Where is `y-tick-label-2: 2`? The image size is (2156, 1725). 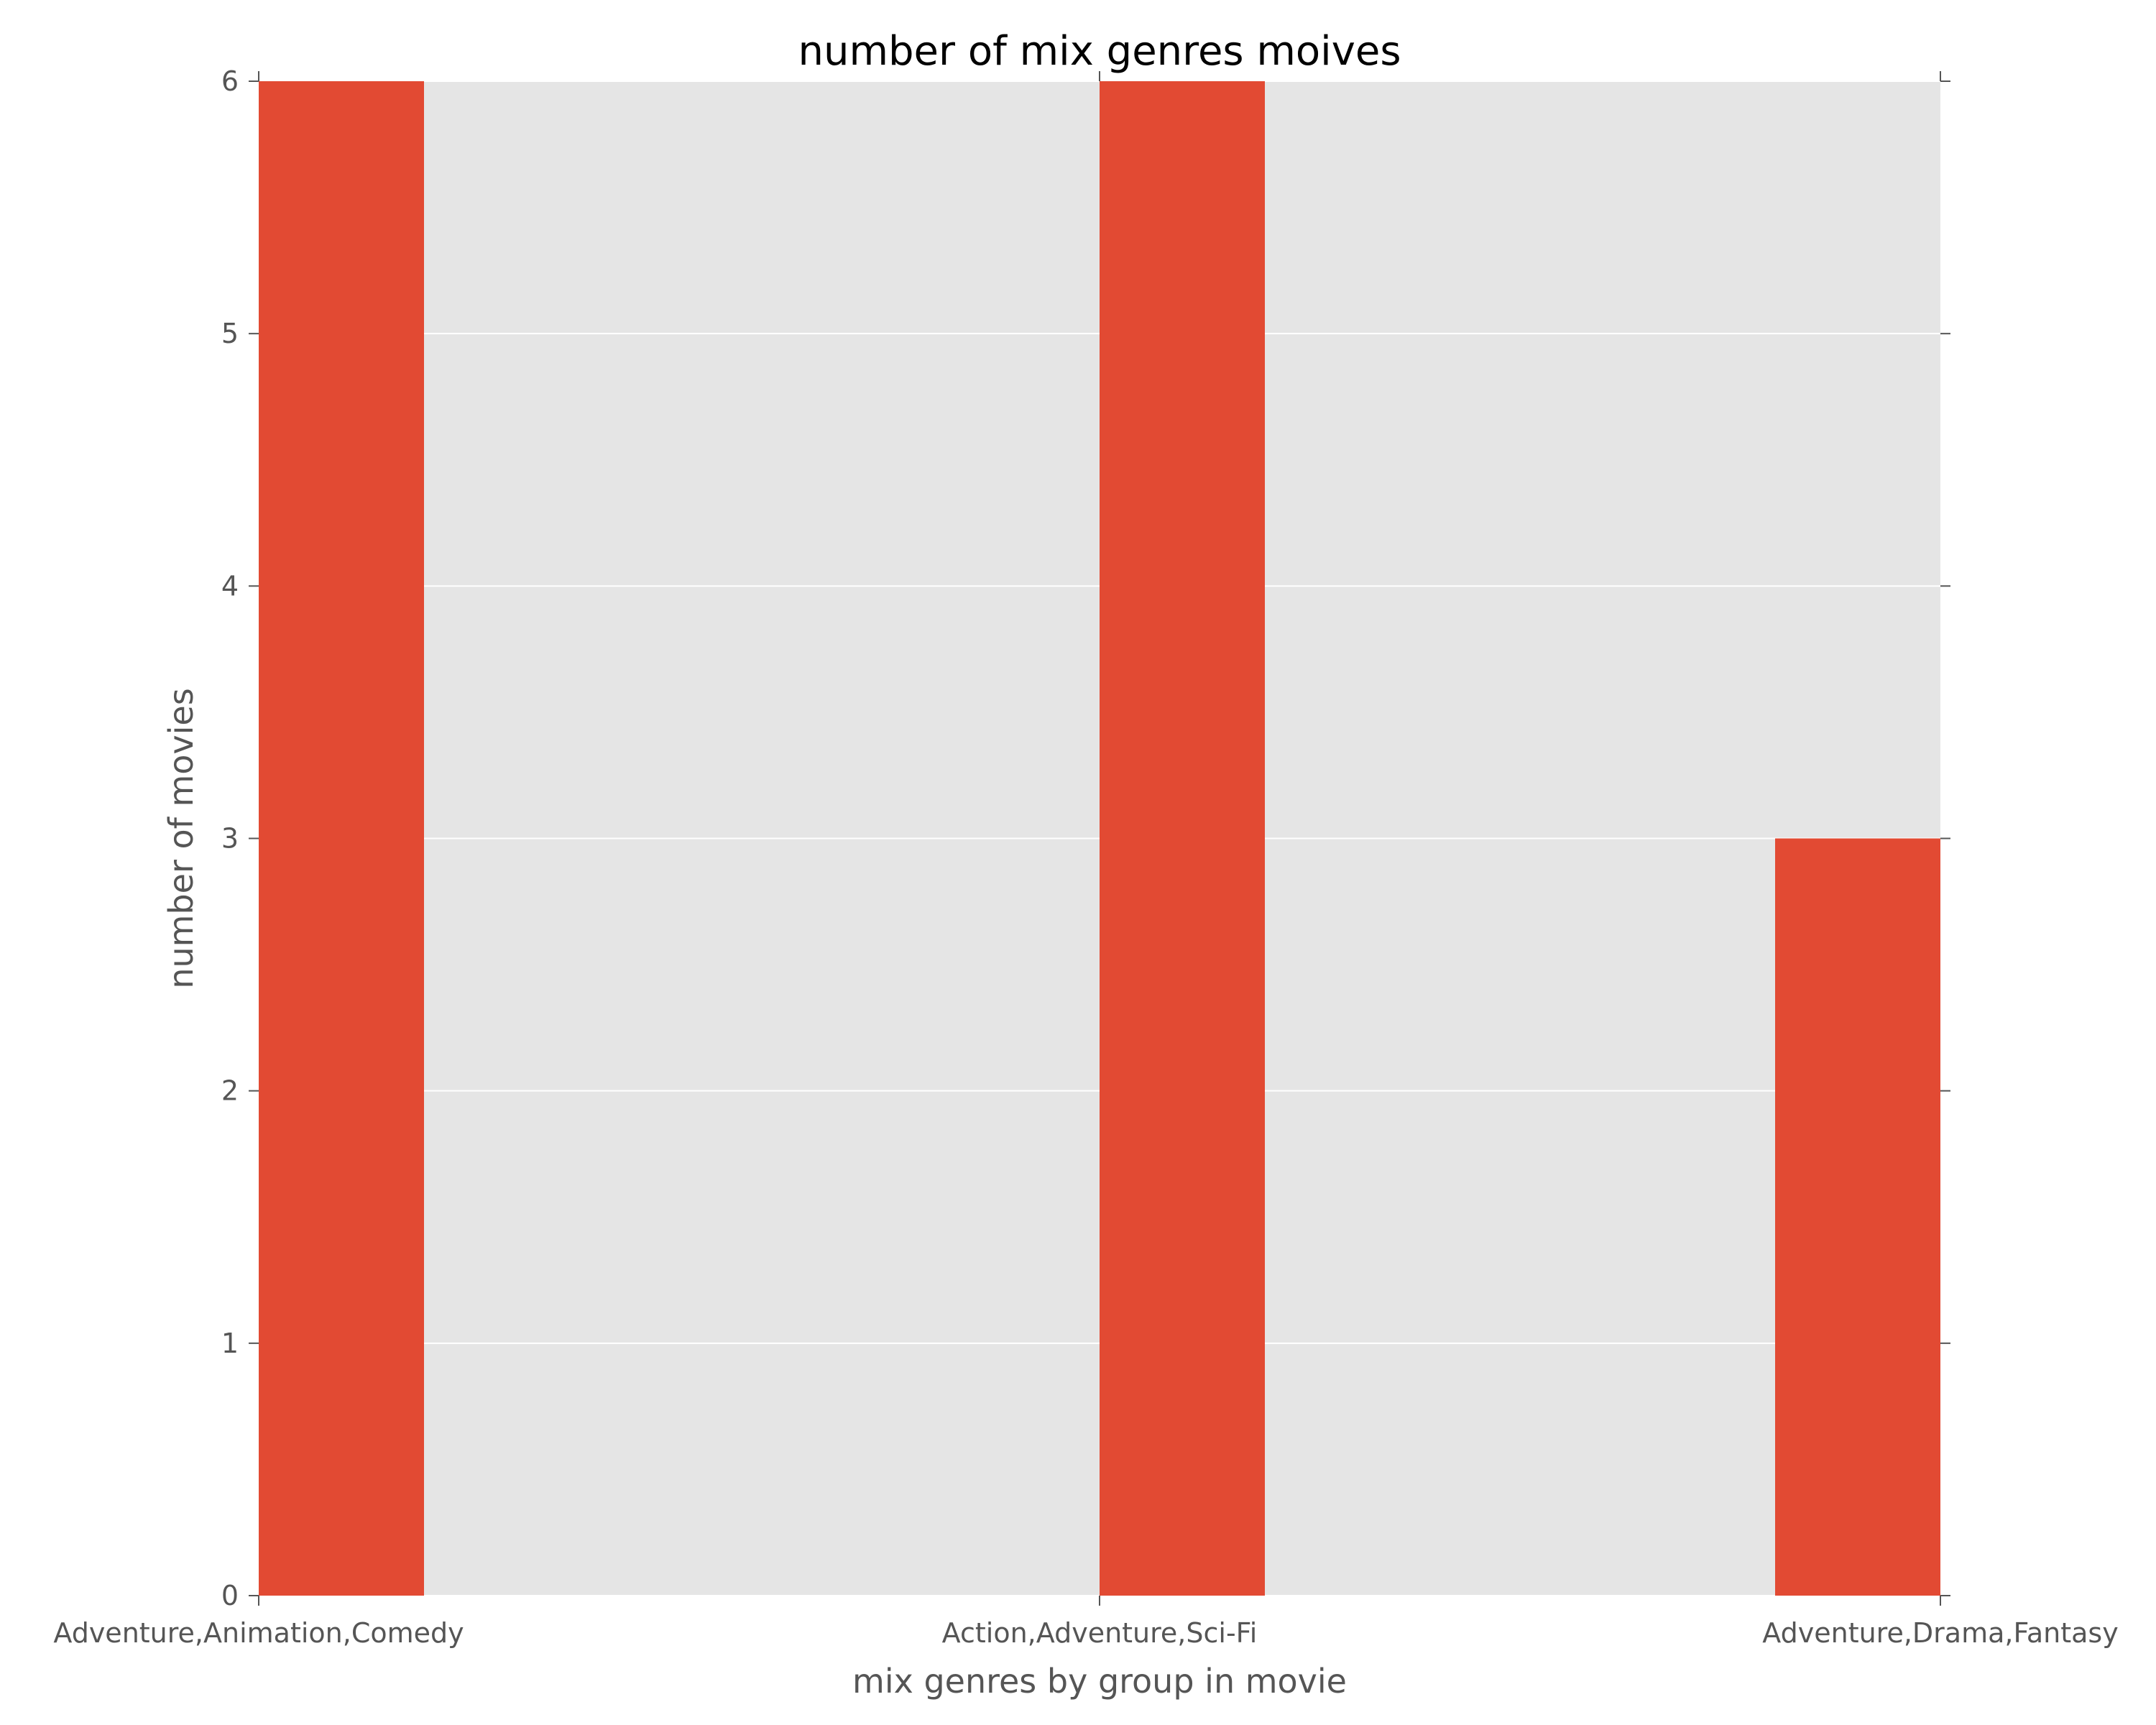 y-tick-label-2: 2 is located at coordinates (230, 1091).